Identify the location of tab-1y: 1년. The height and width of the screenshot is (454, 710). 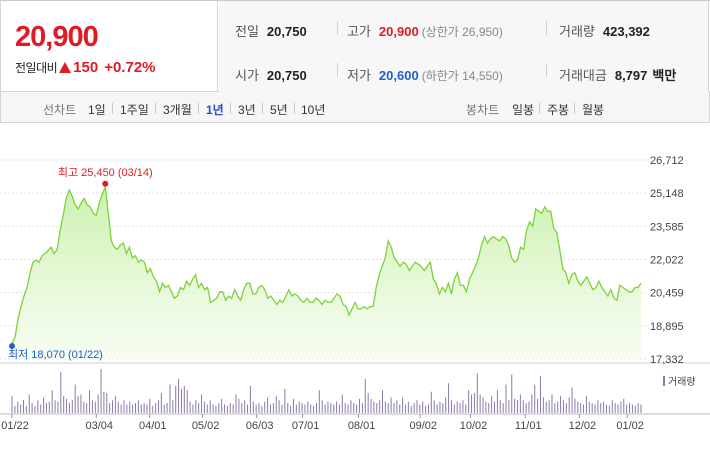
(215, 110).